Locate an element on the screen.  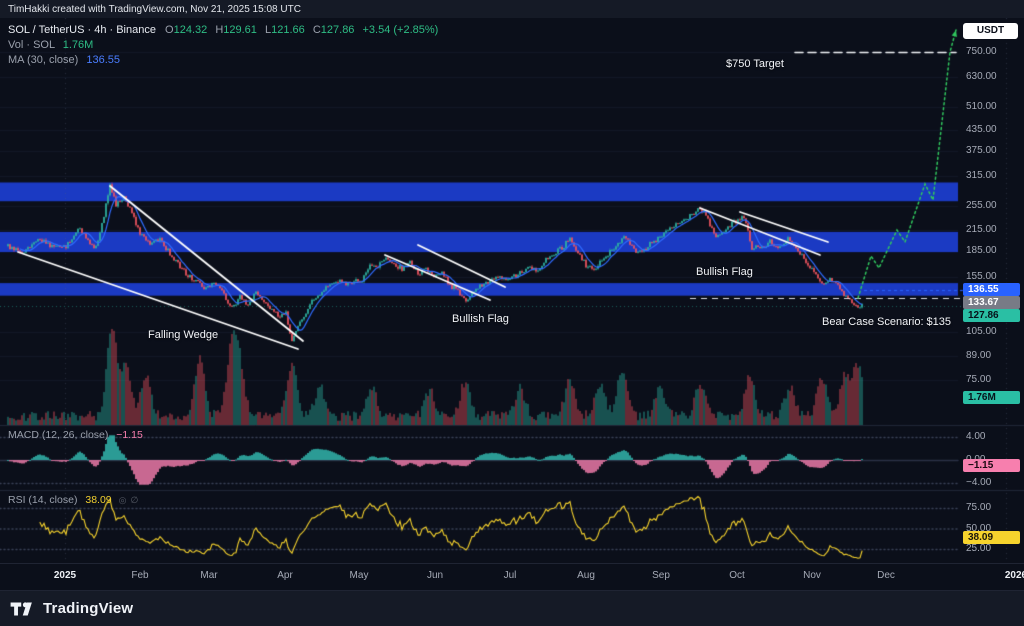
time-axis-label: Apr is located at coordinates (285, 575).